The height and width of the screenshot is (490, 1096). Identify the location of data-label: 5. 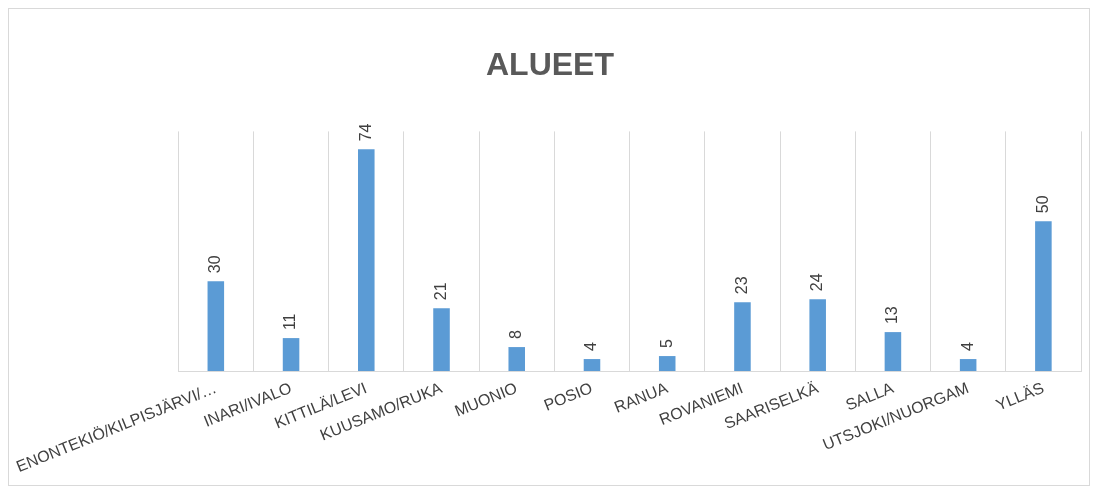
(666, 344).